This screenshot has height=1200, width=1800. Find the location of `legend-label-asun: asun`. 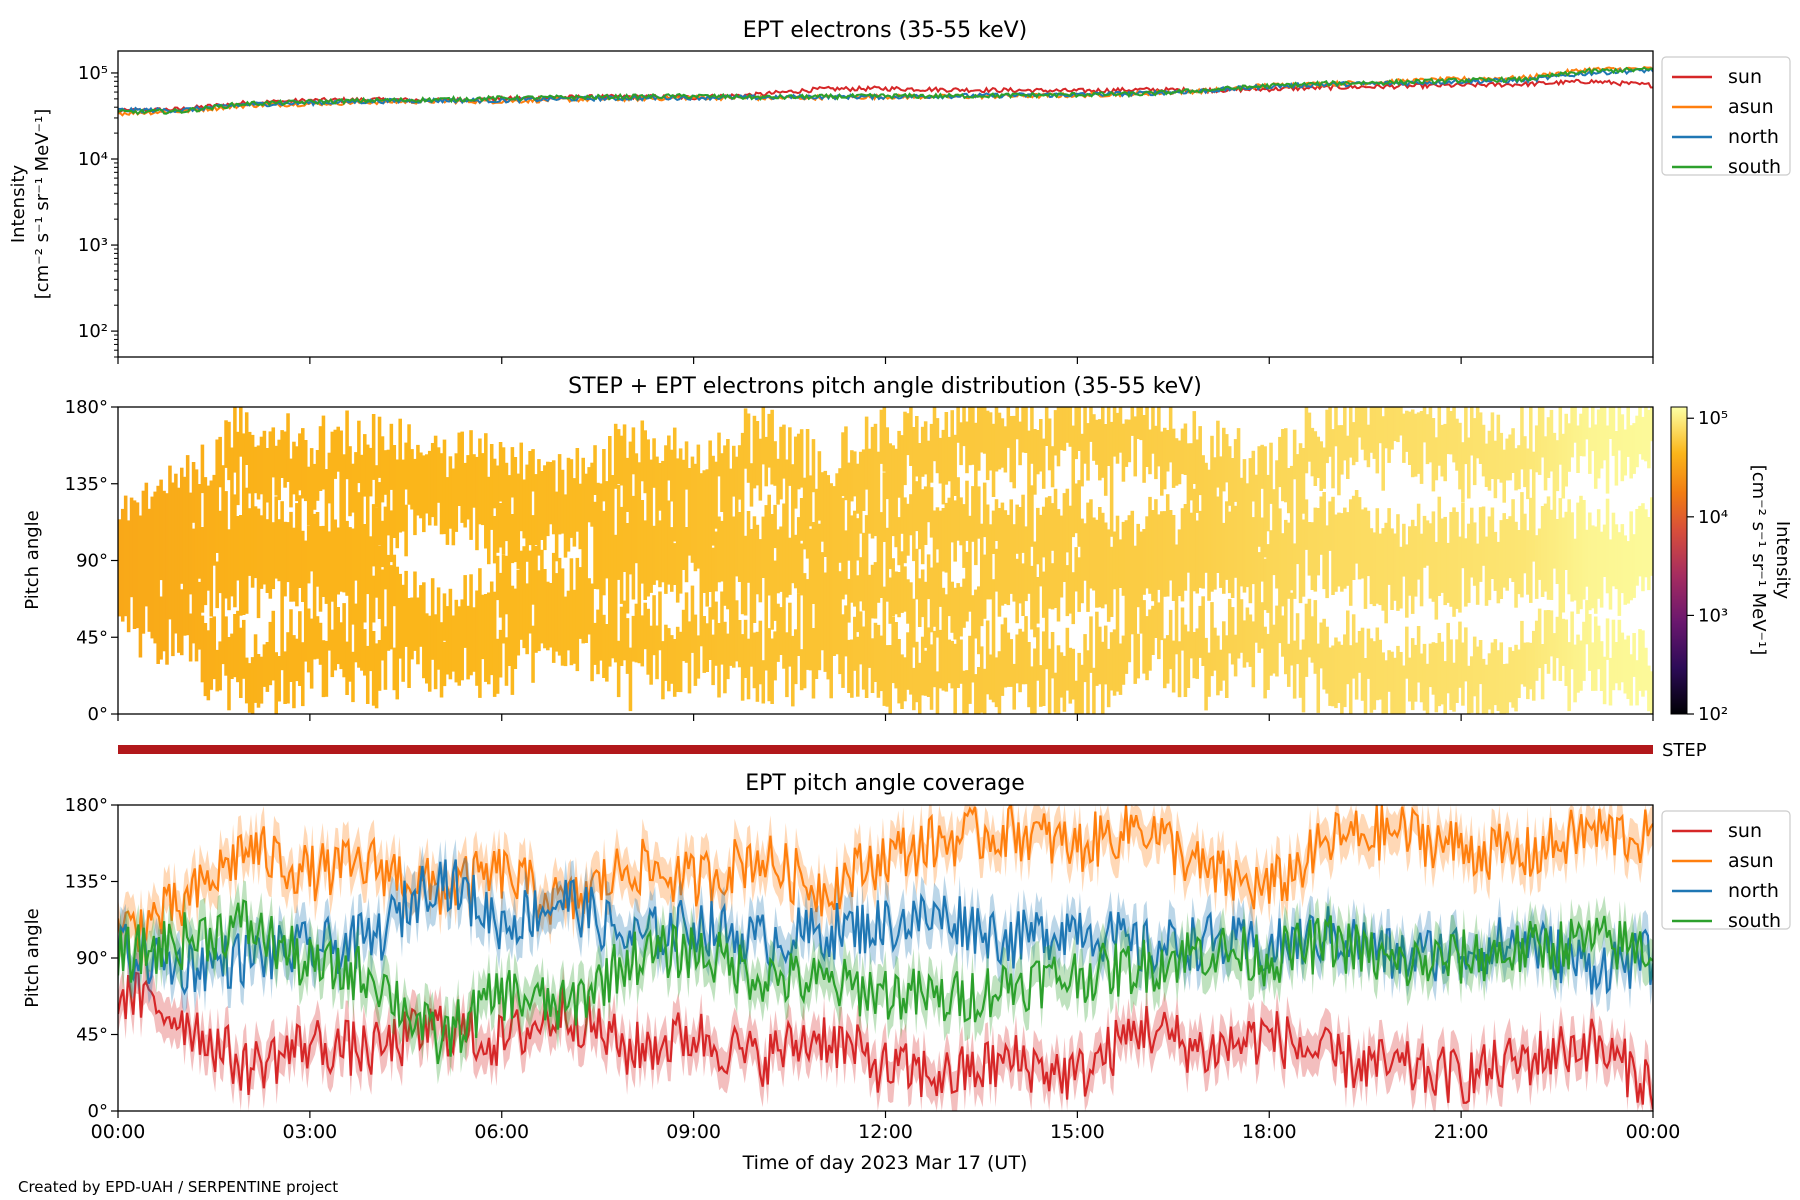

legend-label-asun: asun is located at coordinates (1751, 861).